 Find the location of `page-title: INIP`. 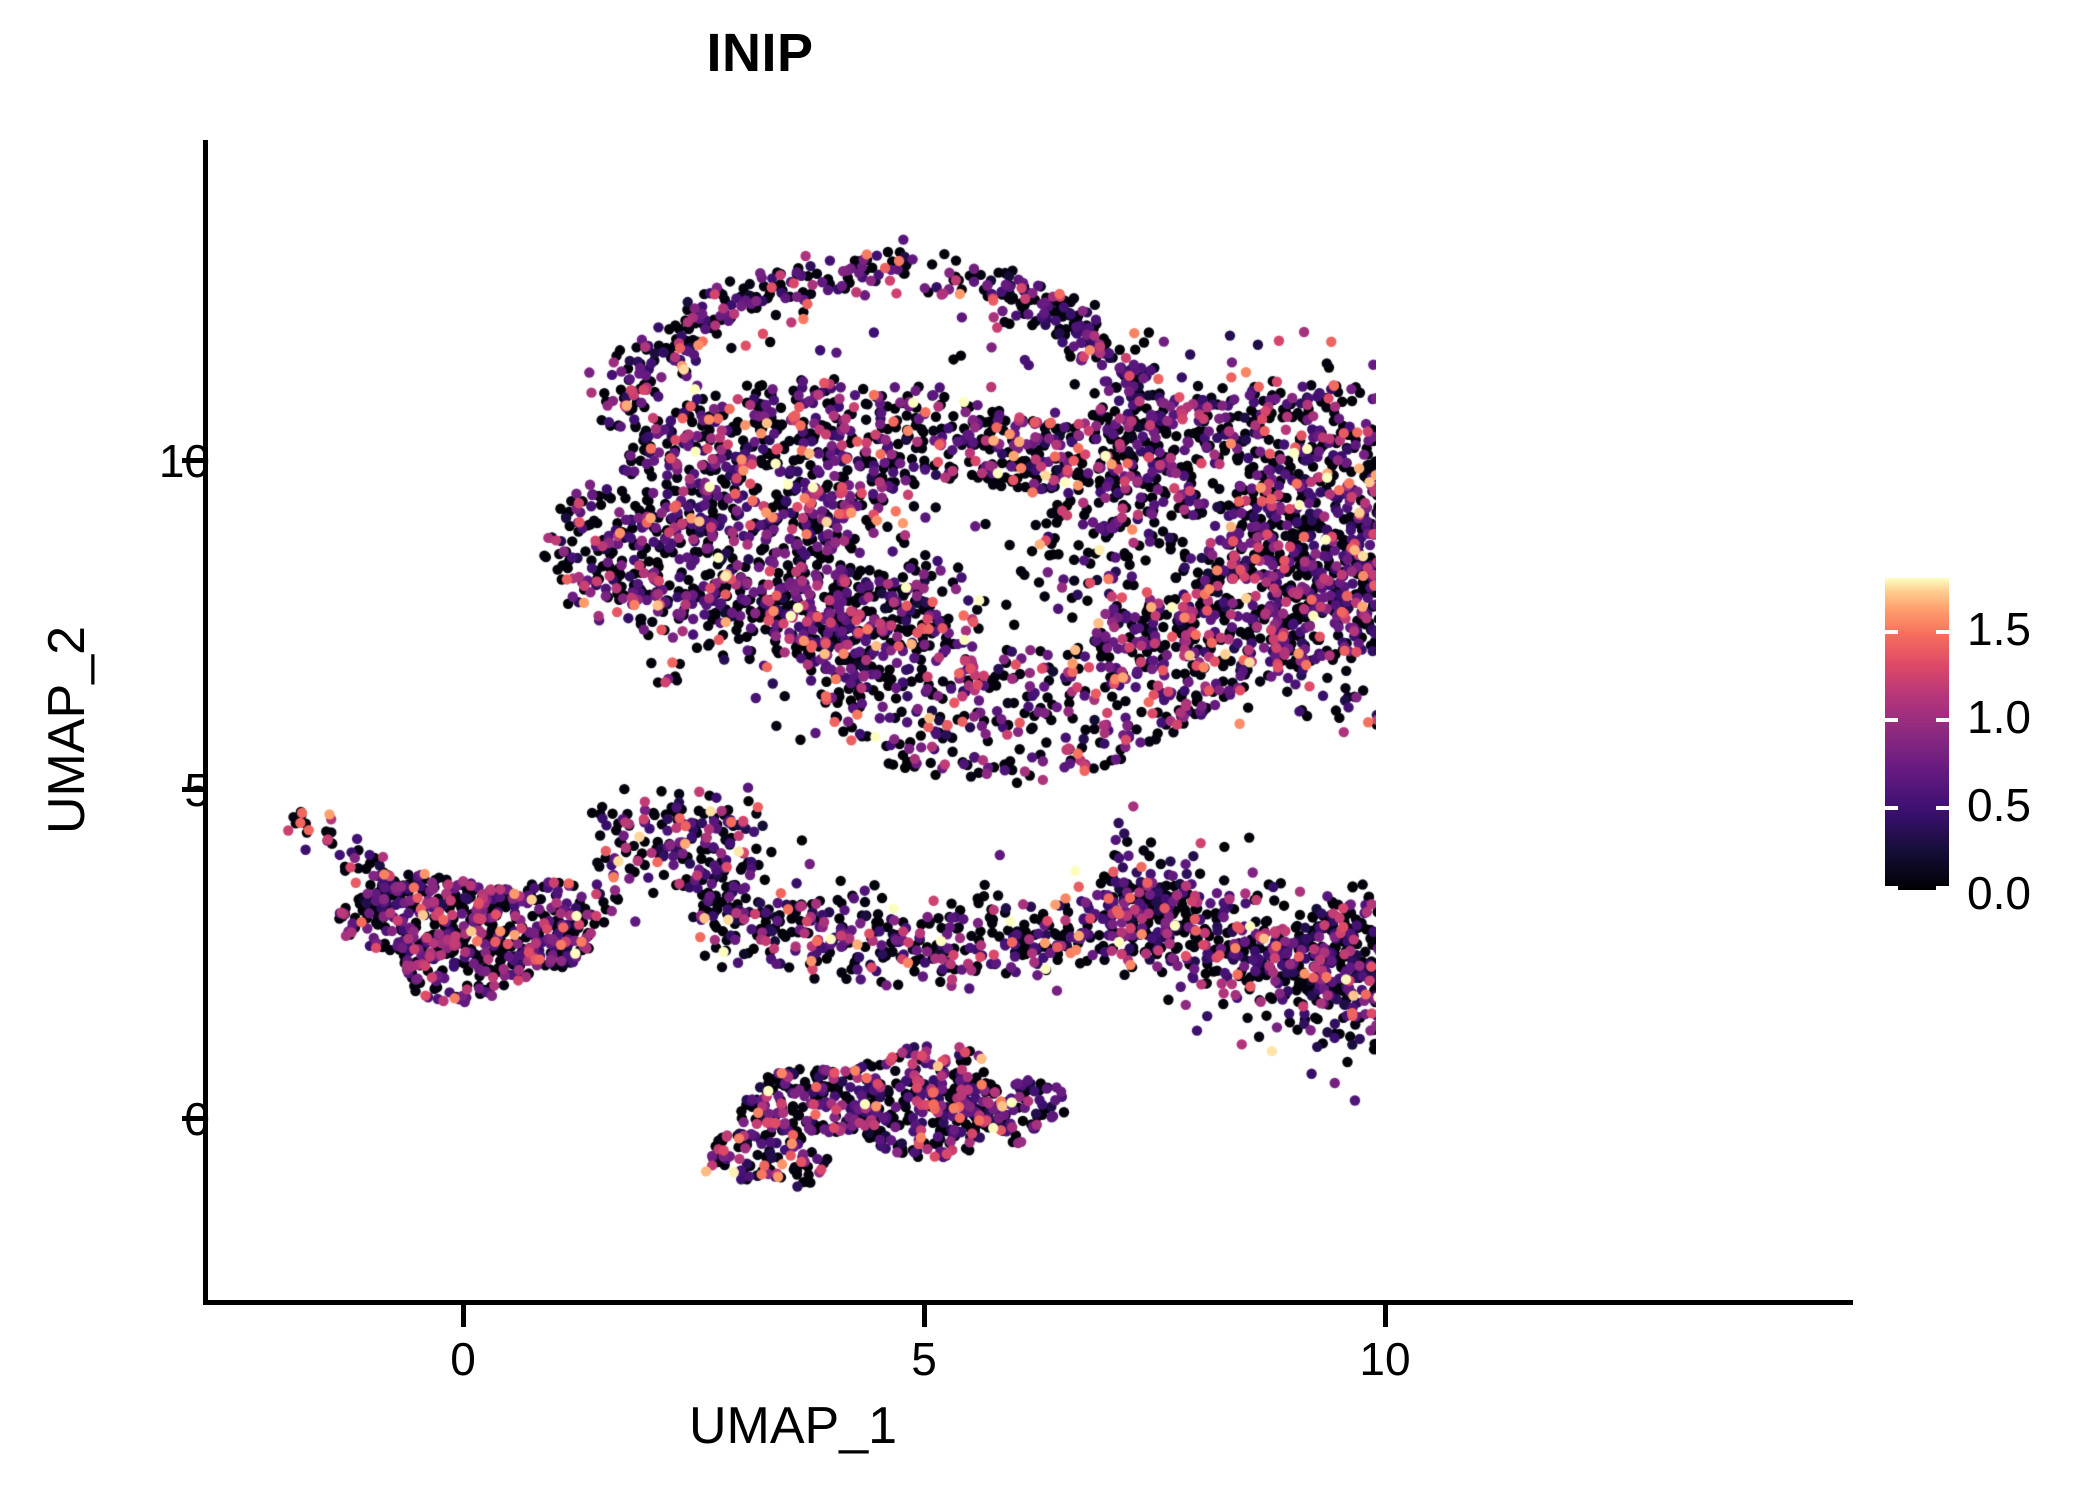

page-title: INIP is located at coordinates (760, 53).